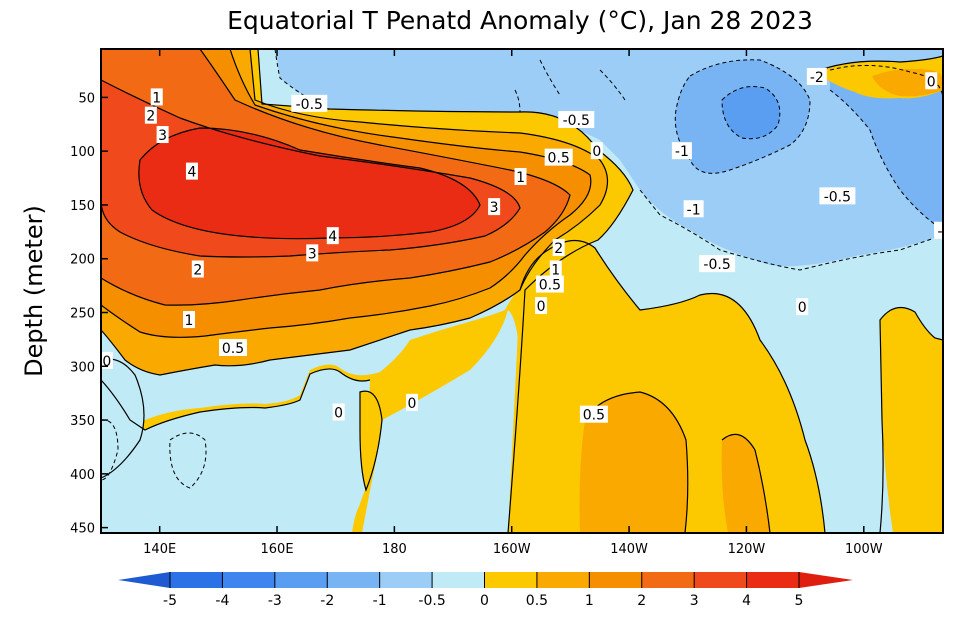 The image size is (956, 622). I want to click on y-tick-label: 350, so click(82, 421).